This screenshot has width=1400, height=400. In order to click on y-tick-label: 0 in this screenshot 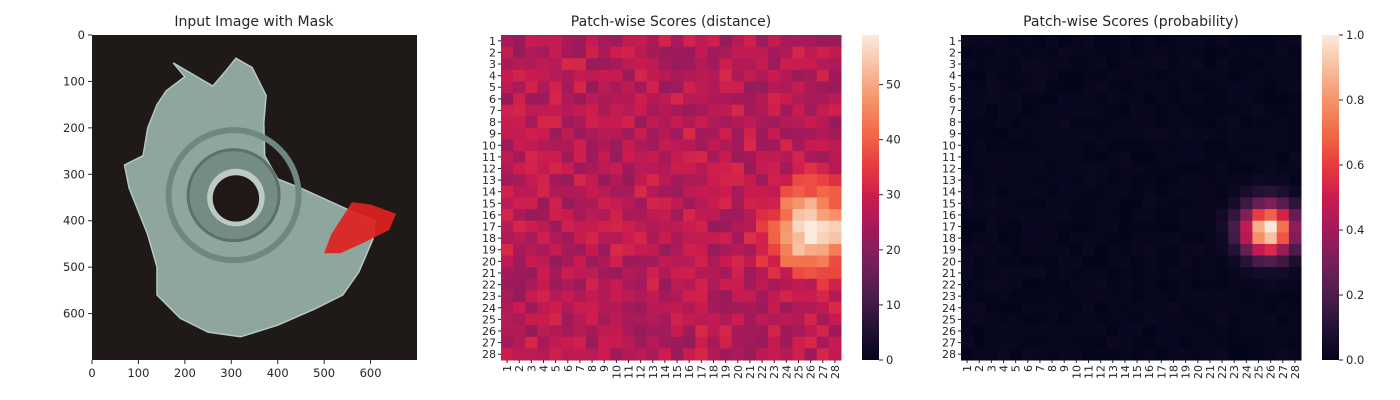, I will do `click(81, 35)`.